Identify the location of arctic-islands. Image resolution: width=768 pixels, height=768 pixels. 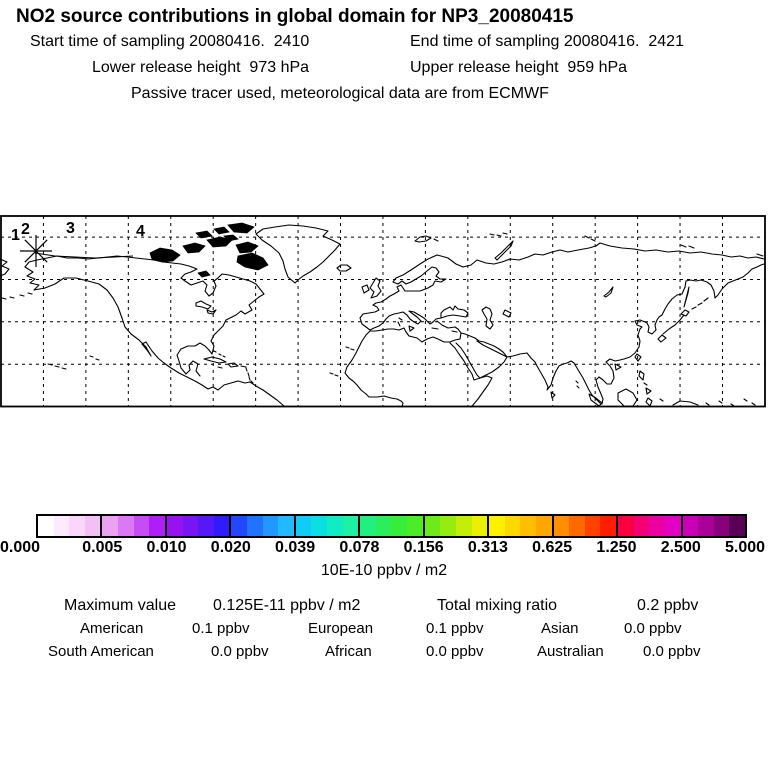
(589, 246).